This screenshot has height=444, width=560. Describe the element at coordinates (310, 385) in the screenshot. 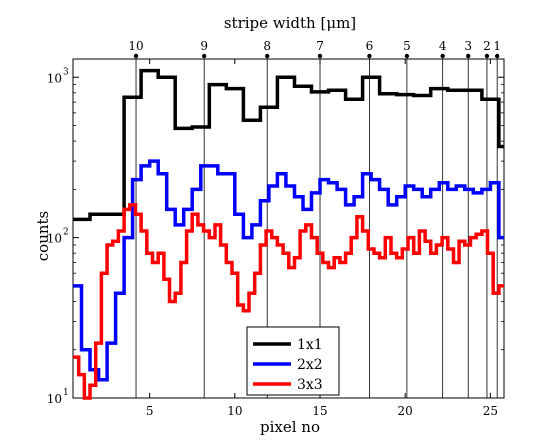

I see `legend-label: 3x3` at that location.